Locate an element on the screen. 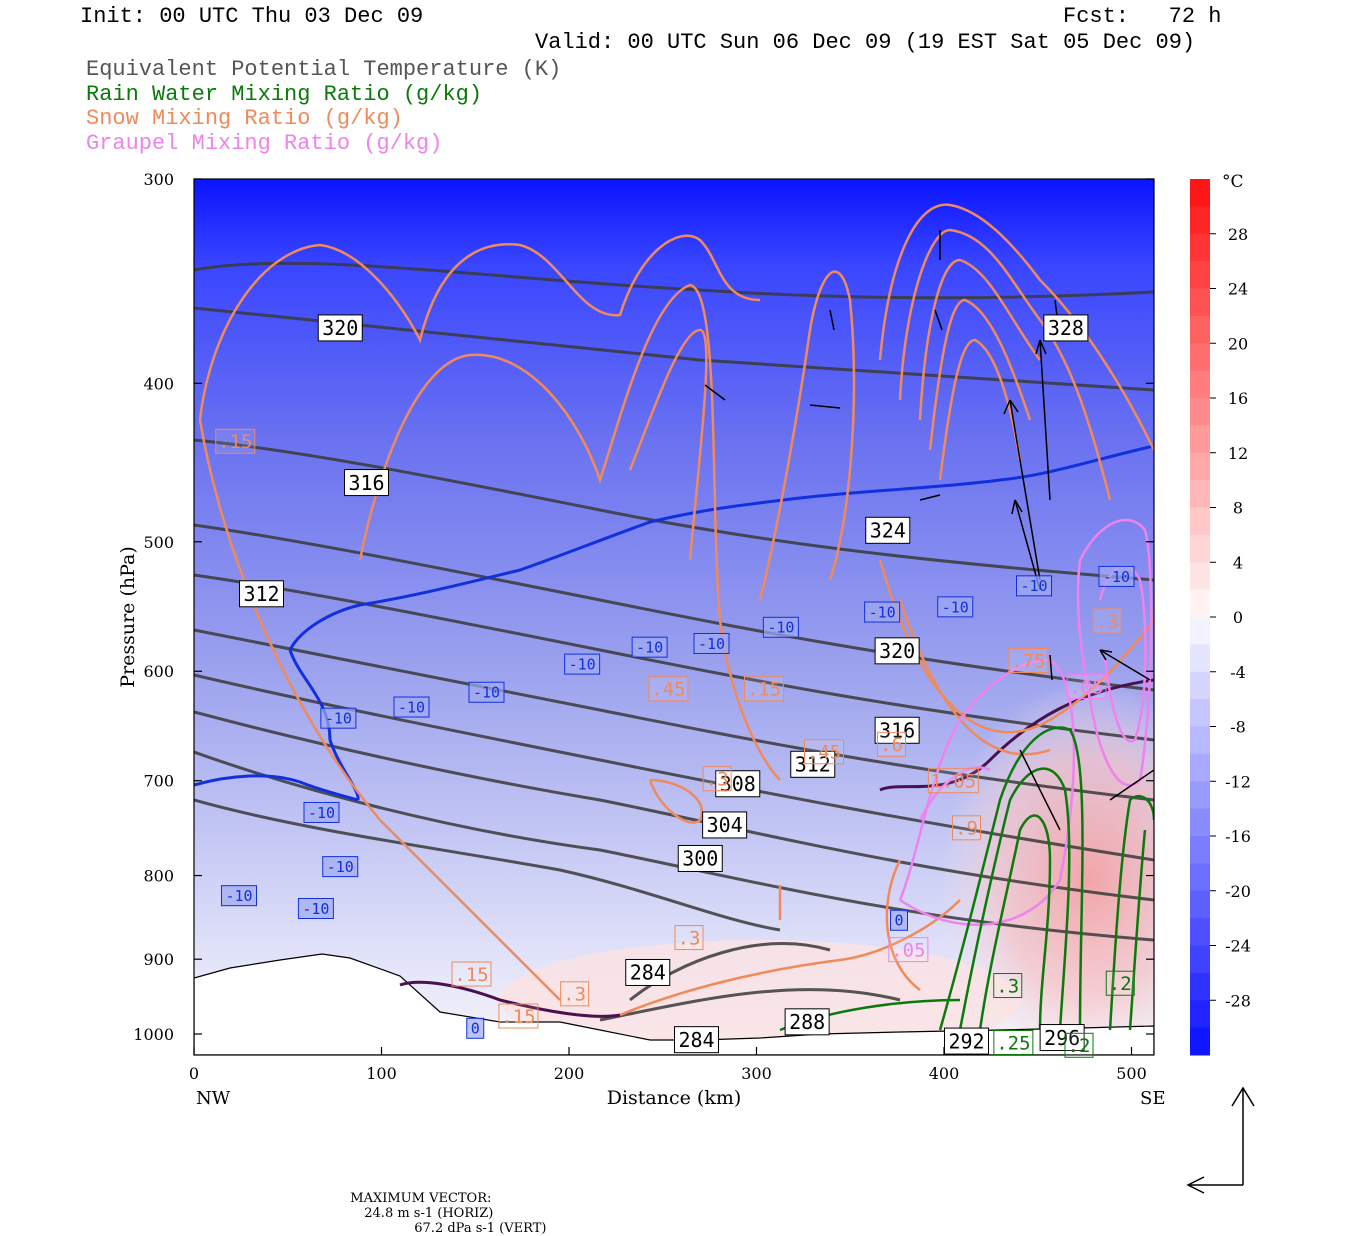  colorbar-tick-label: 16 is located at coordinates (1238, 398).